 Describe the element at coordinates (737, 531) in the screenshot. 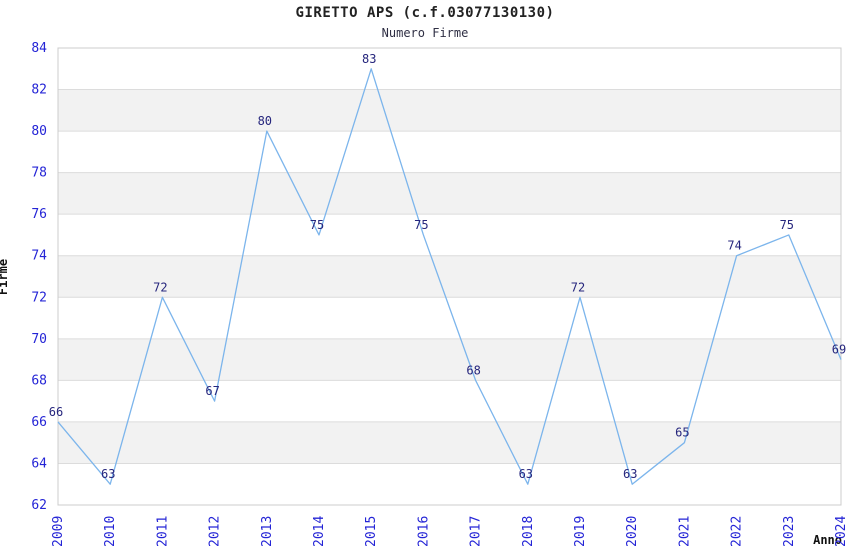

I see `x-tick-label: 2022` at that location.